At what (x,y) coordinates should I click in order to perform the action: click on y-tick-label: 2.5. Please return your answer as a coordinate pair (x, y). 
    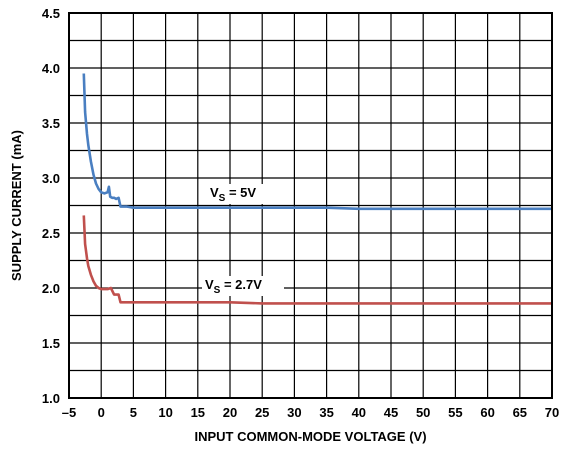
    Looking at the image, I should click on (51, 233).